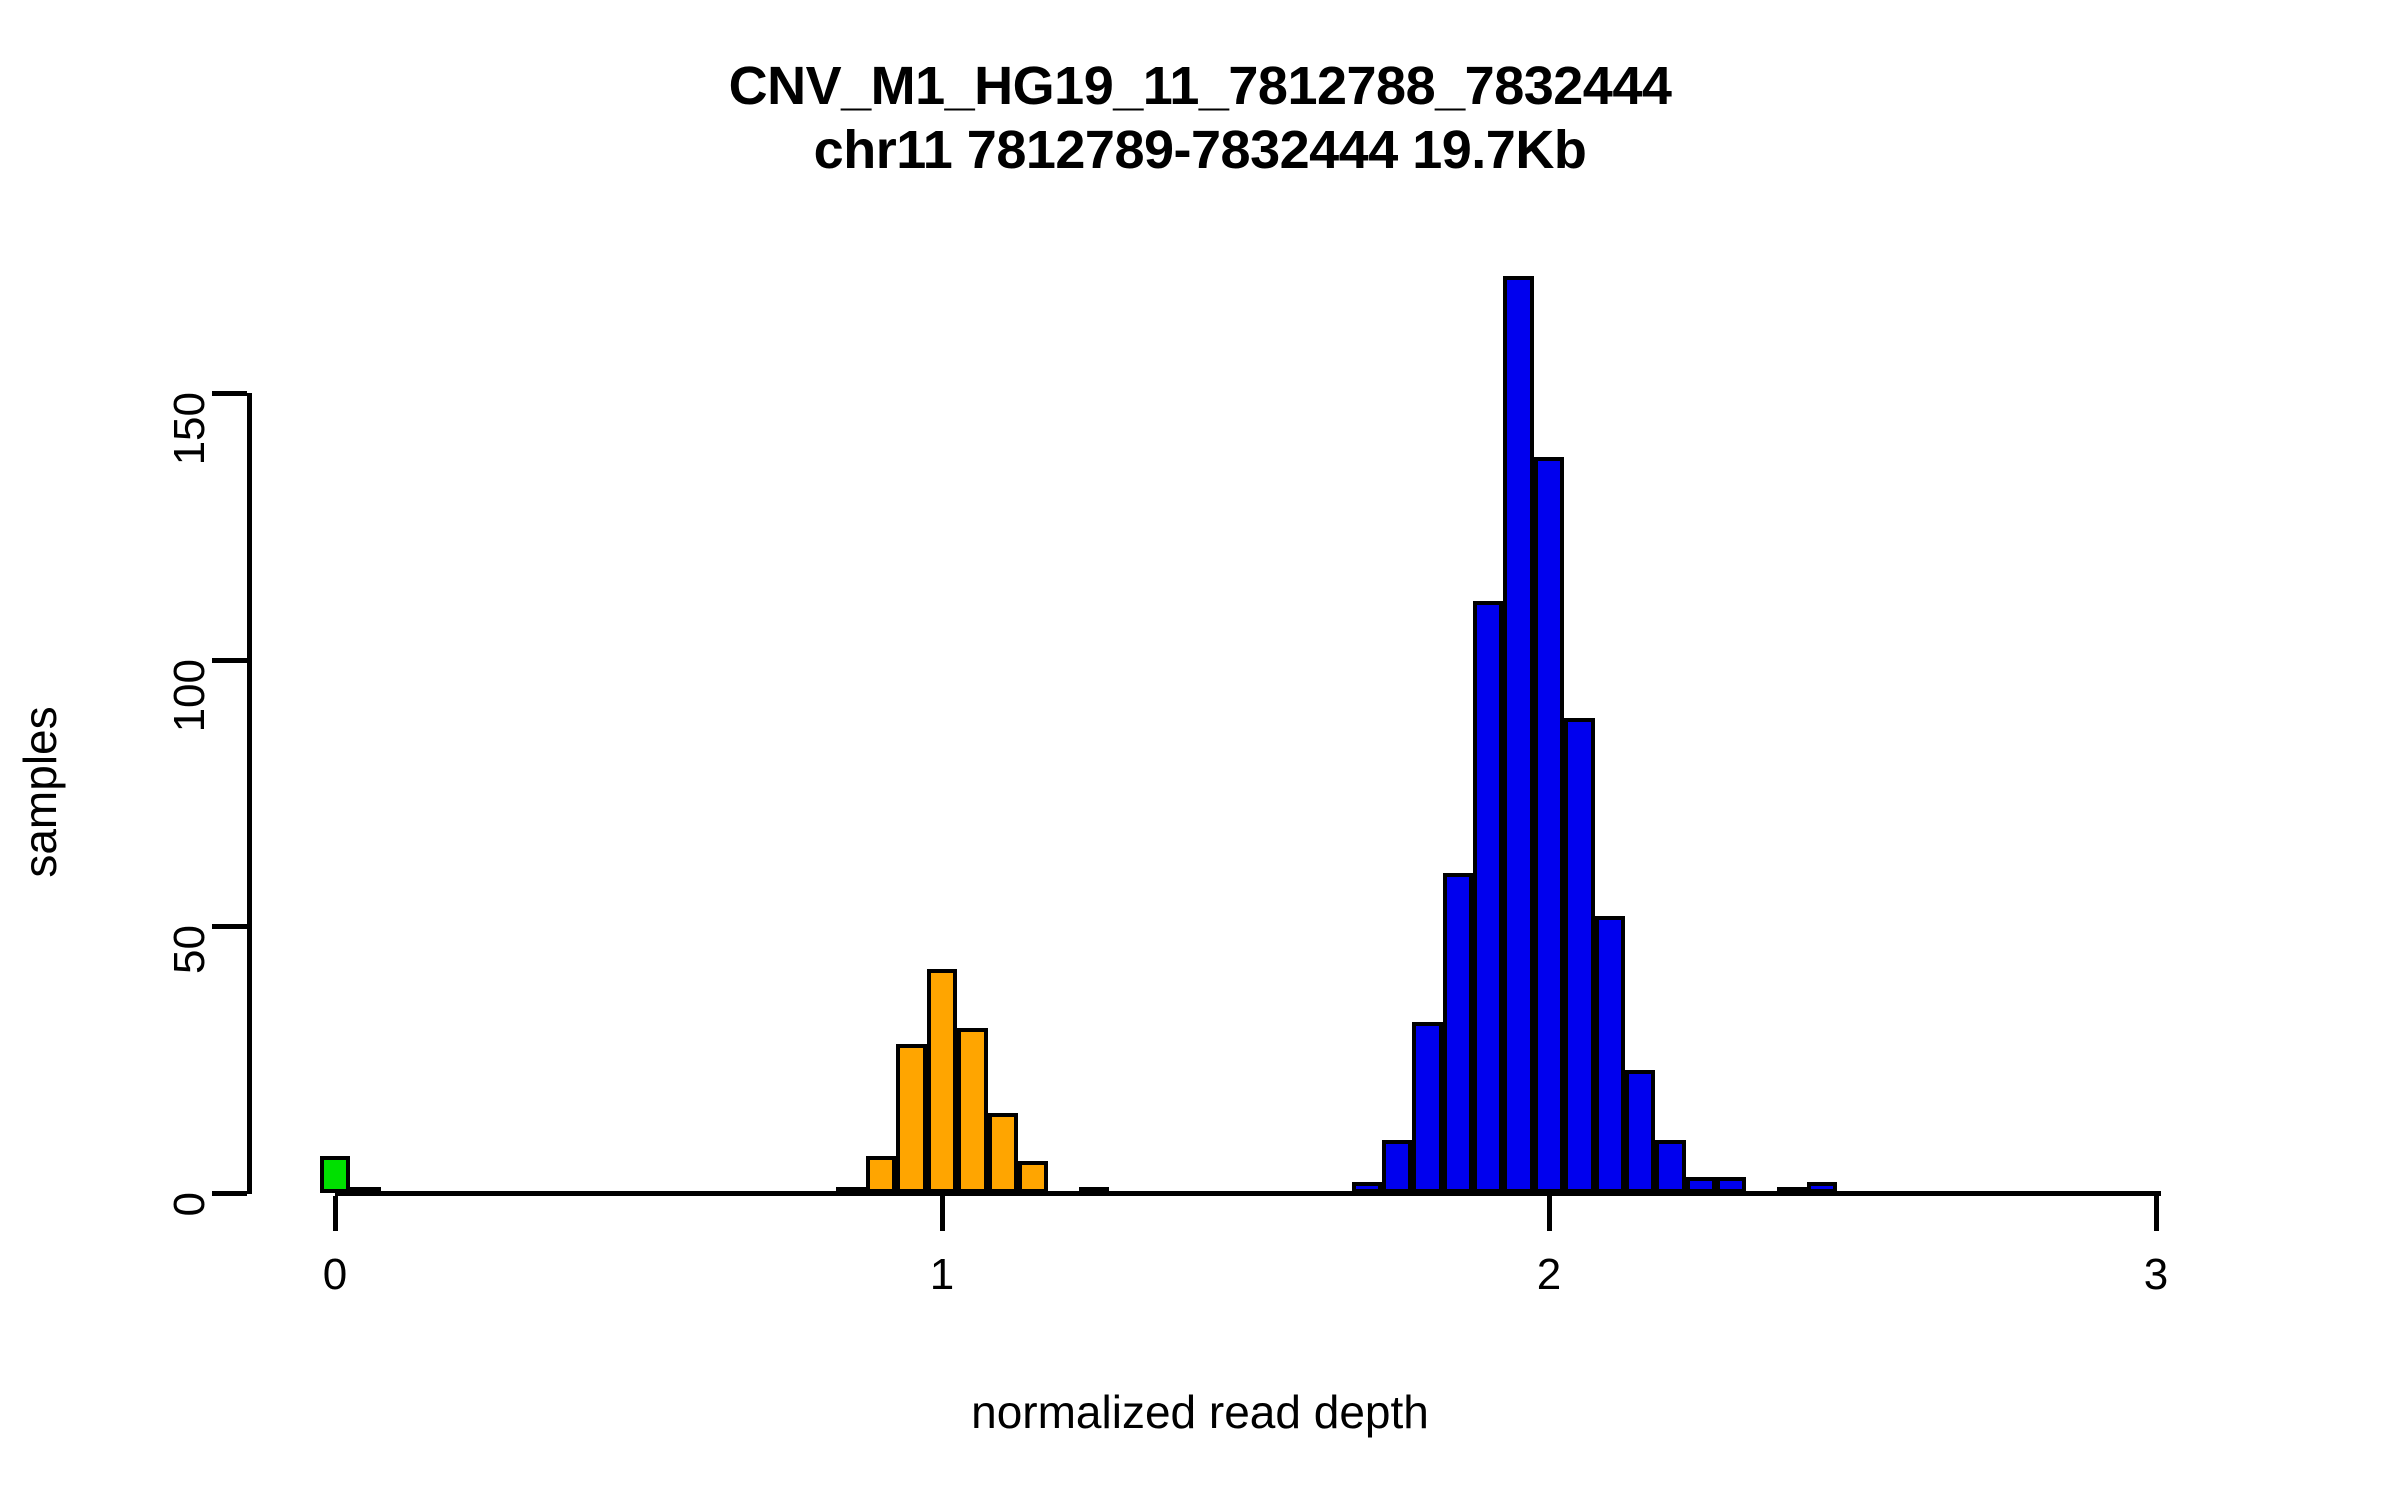  What do you see at coordinates (249, 793) in the screenshot?
I see `y-axis-line` at bounding box center [249, 793].